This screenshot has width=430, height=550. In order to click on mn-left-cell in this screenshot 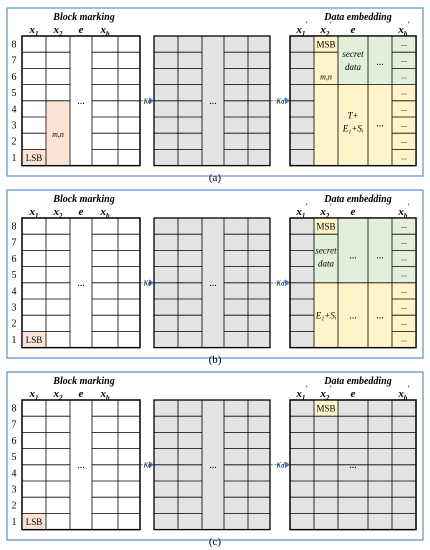, I will do `click(58, 133)`.